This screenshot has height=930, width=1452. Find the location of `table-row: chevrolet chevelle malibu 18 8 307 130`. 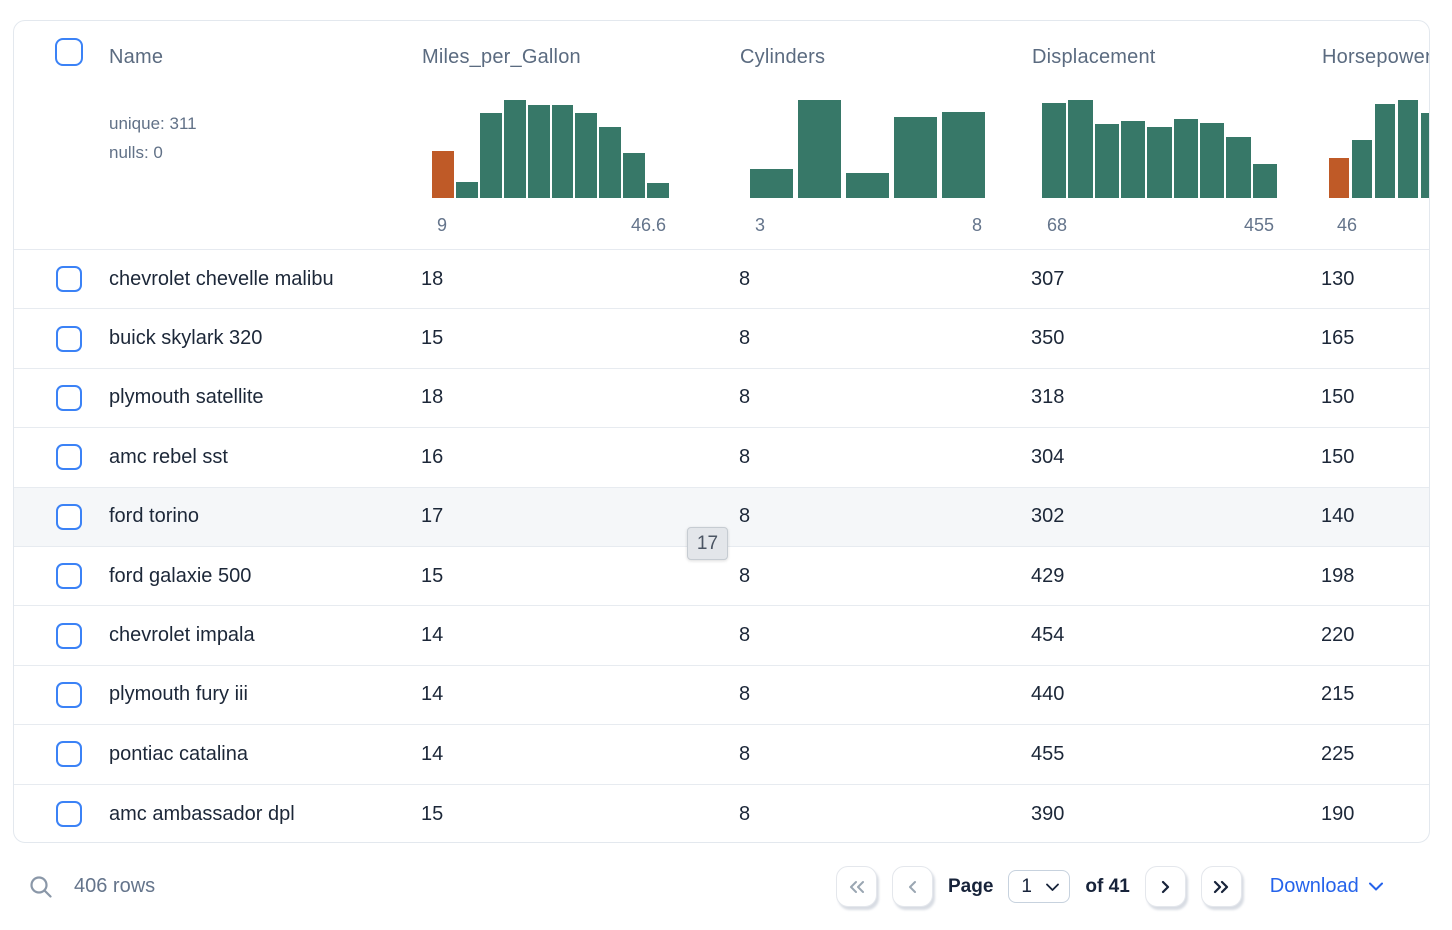

table-row: chevrolet chevelle malibu 18 8 307 130 is located at coordinates (721, 280).